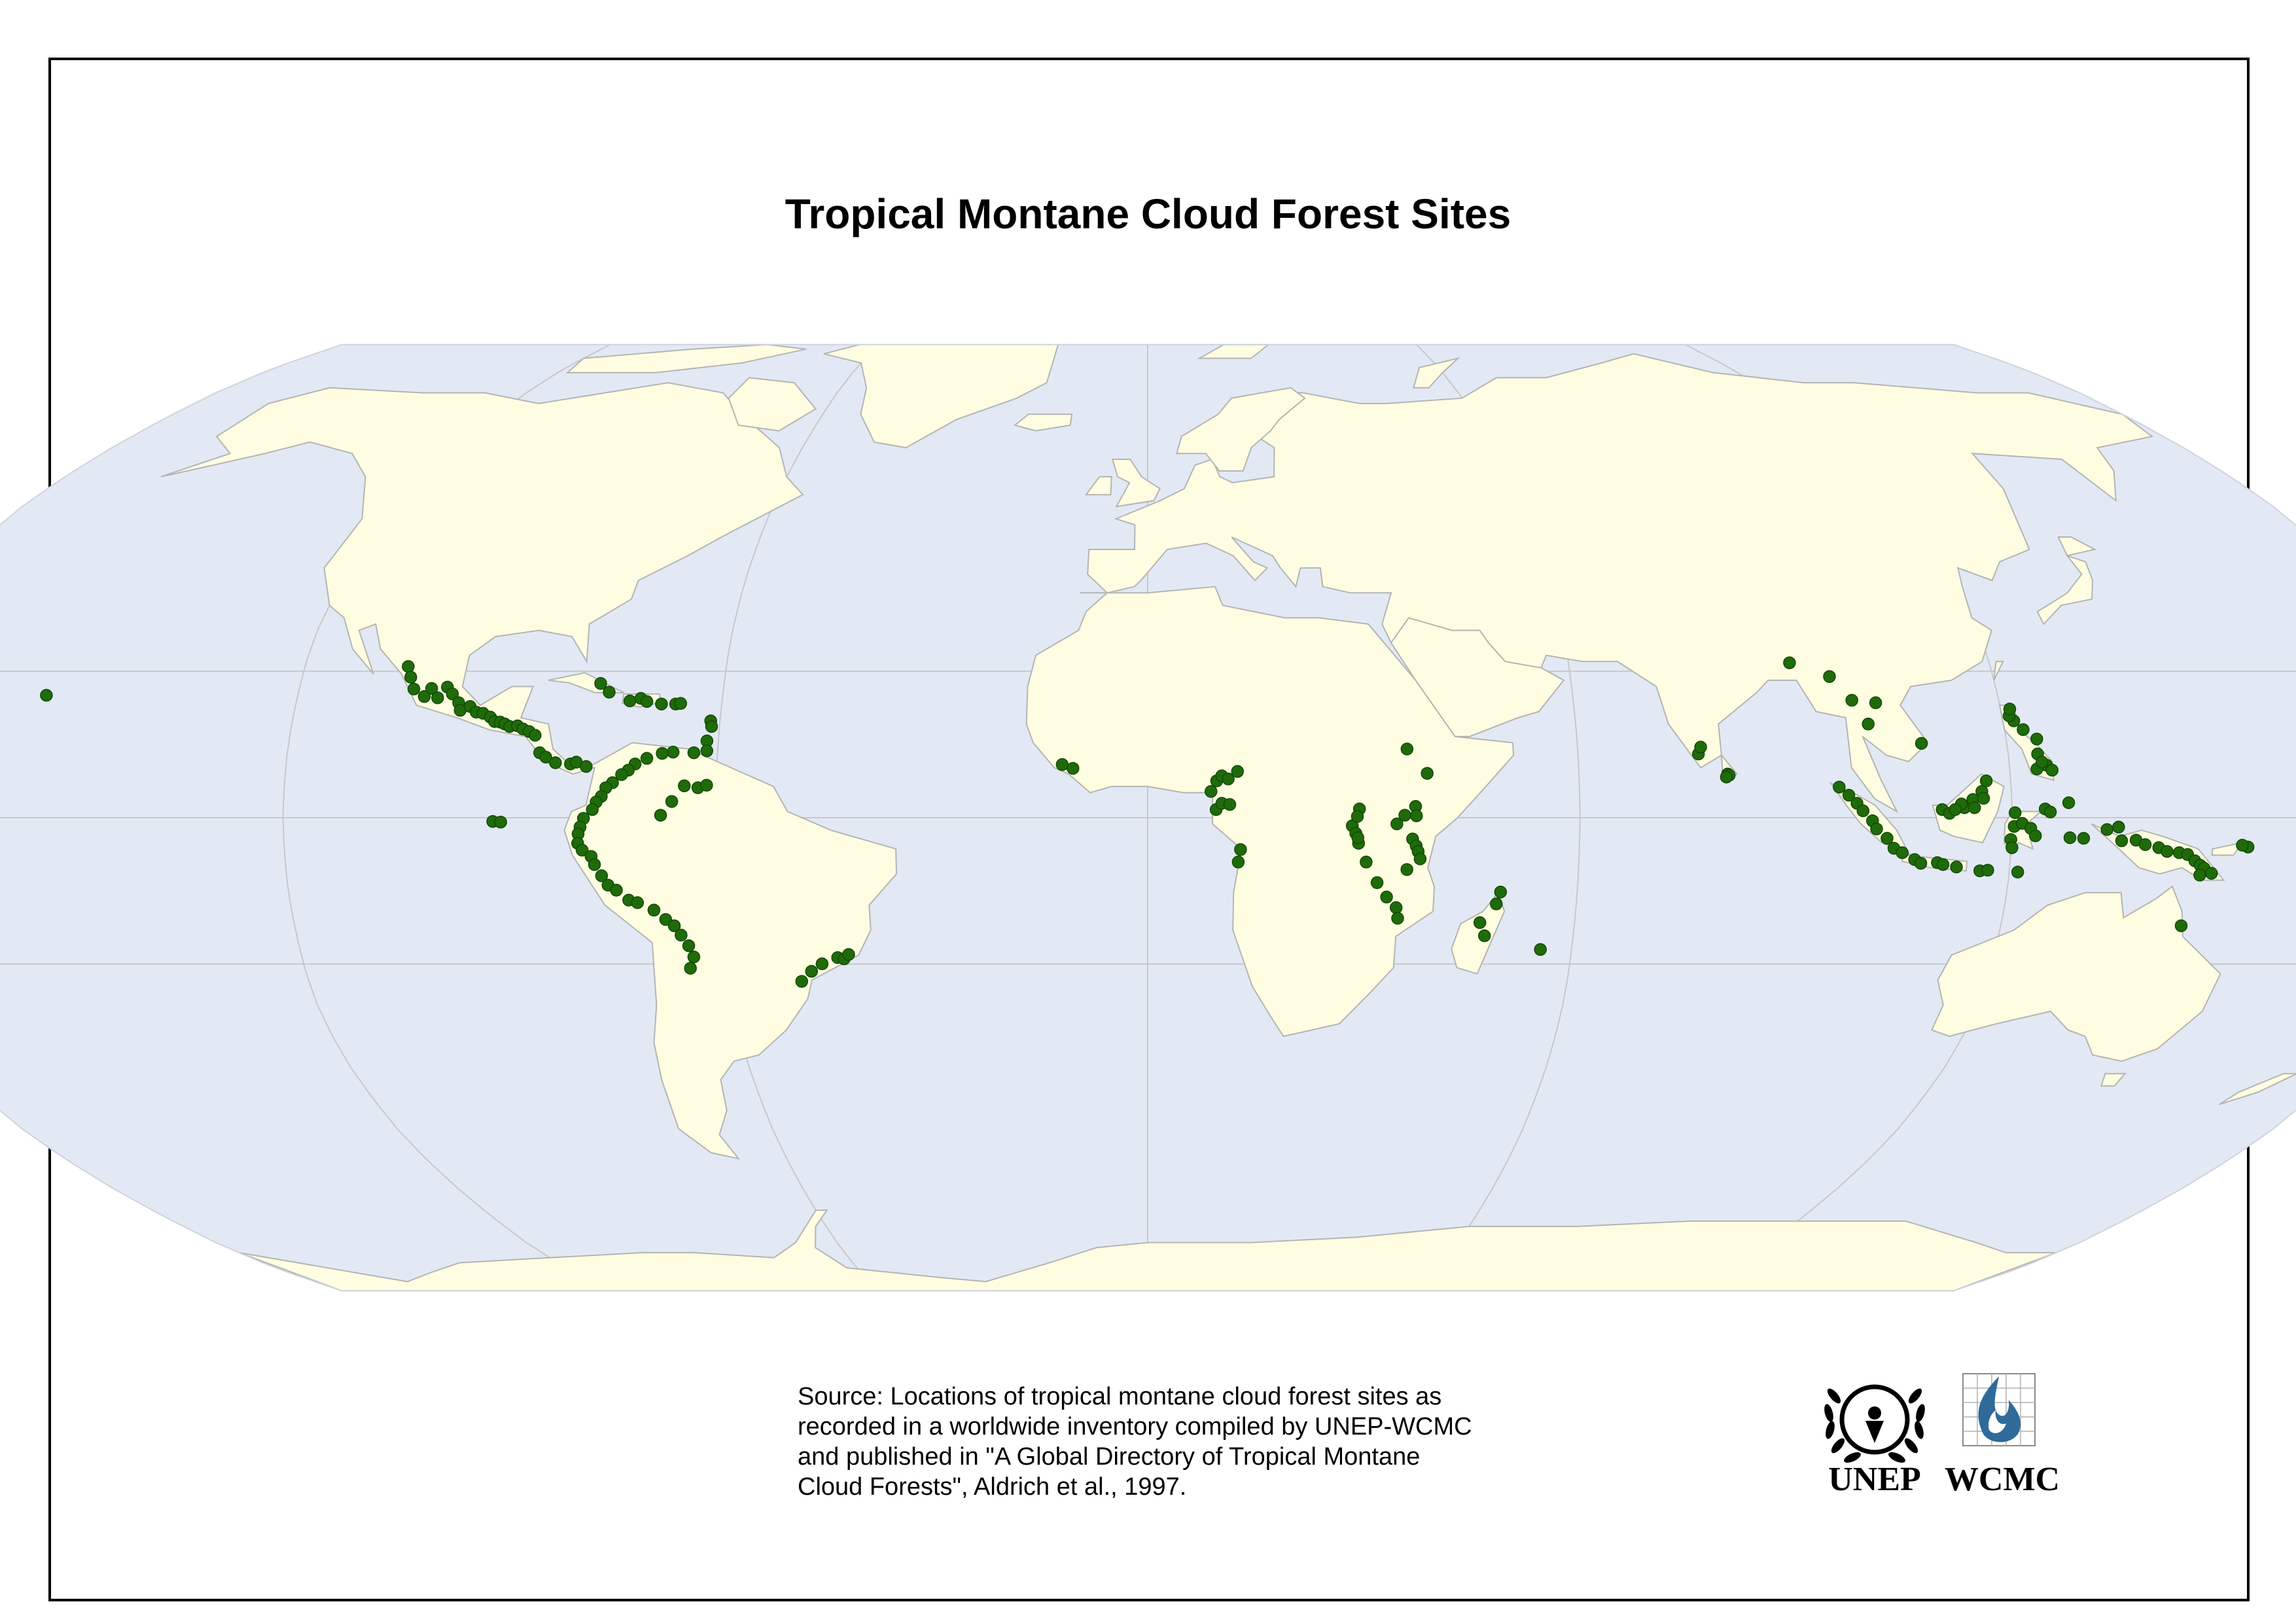 This screenshot has height=1621, width=2296. I want to click on landmass-new-zealand-s, so click(2258, 1089).